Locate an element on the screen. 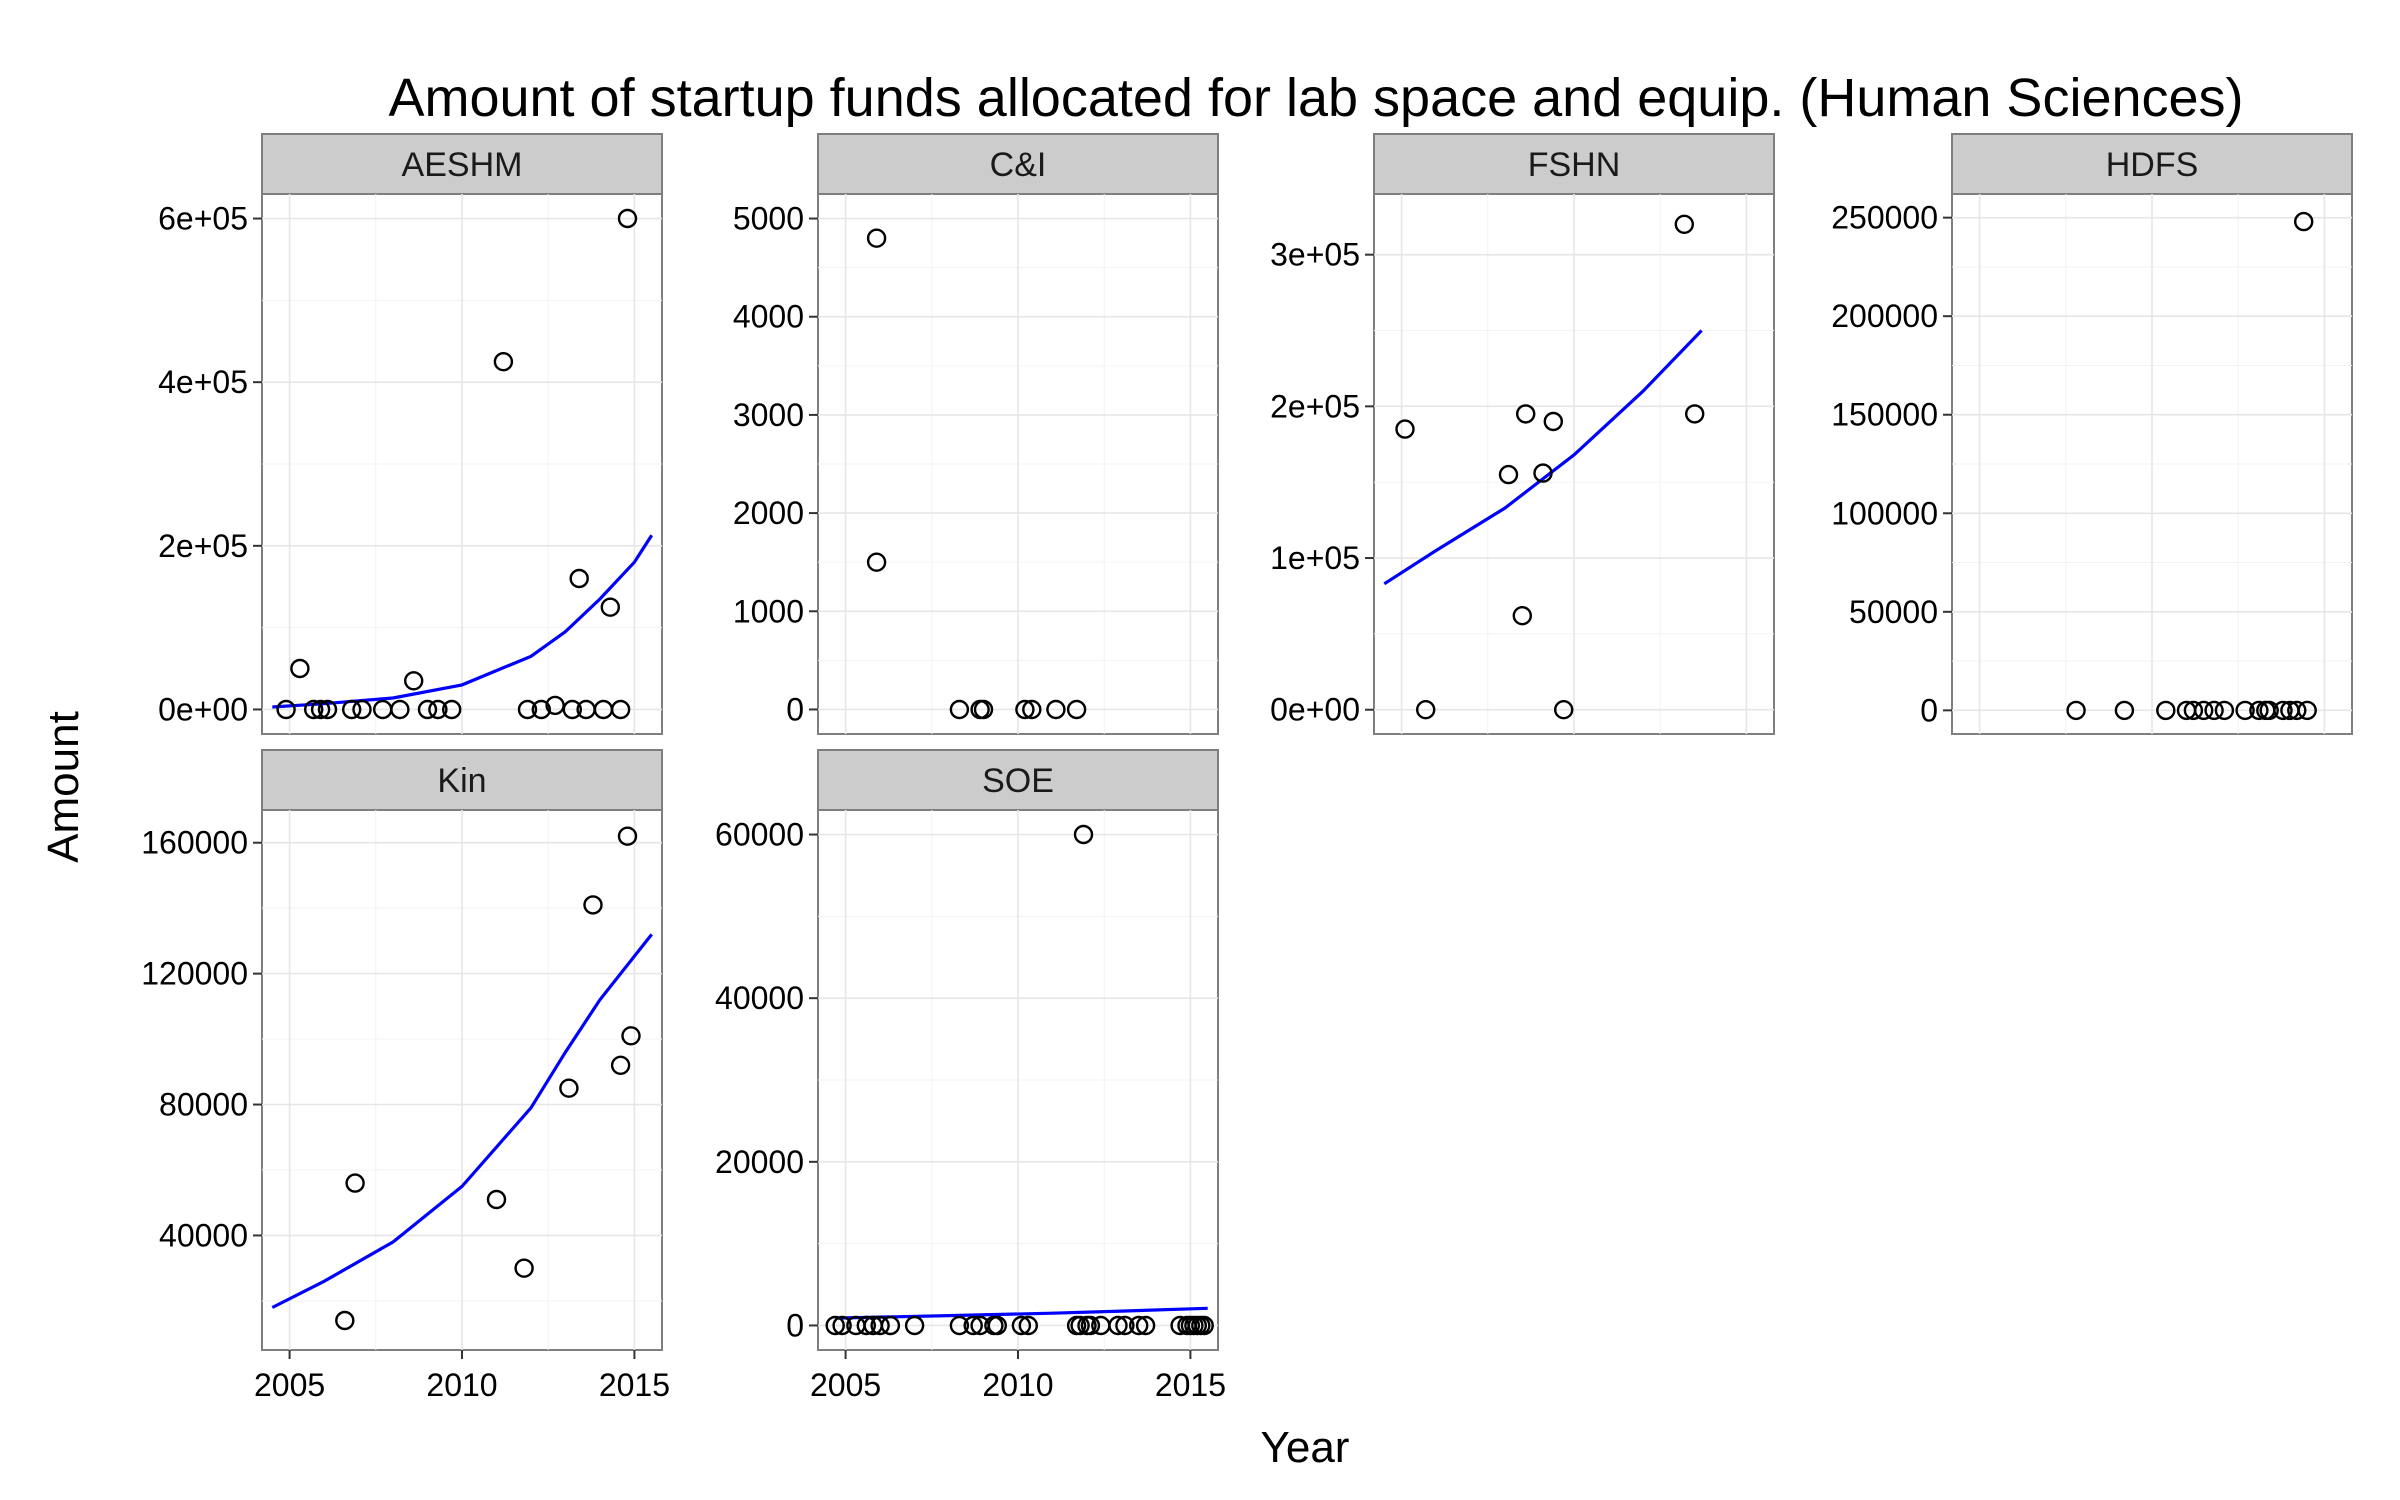 The width and height of the screenshot is (2400, 1500). y-tick-label: 120000 is located at coordinates (194, 974).